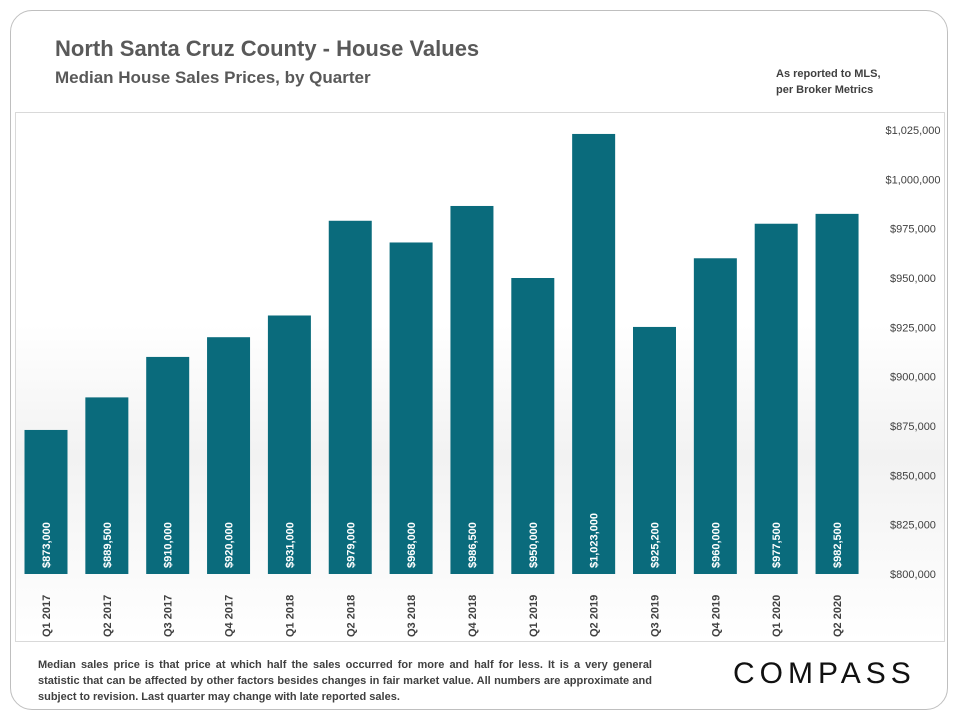  I want to click on y-tick-label: $975,000, so click(913, 230).